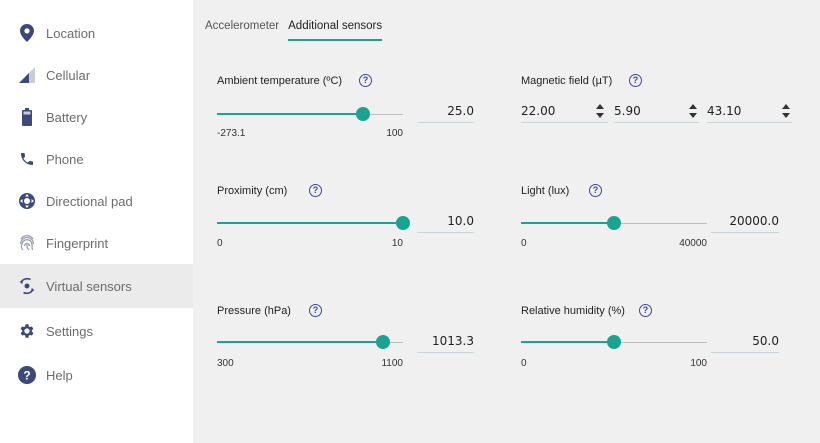  I want to click on proximity-label: Proximity (cm), so click(252, 191).